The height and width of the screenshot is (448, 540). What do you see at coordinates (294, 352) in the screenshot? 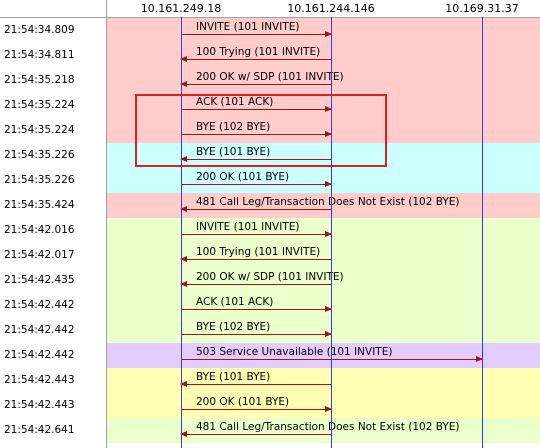
I see `message-label: 503 Service Unavailable (101 INVITE)` at bounding box center [294, 352].